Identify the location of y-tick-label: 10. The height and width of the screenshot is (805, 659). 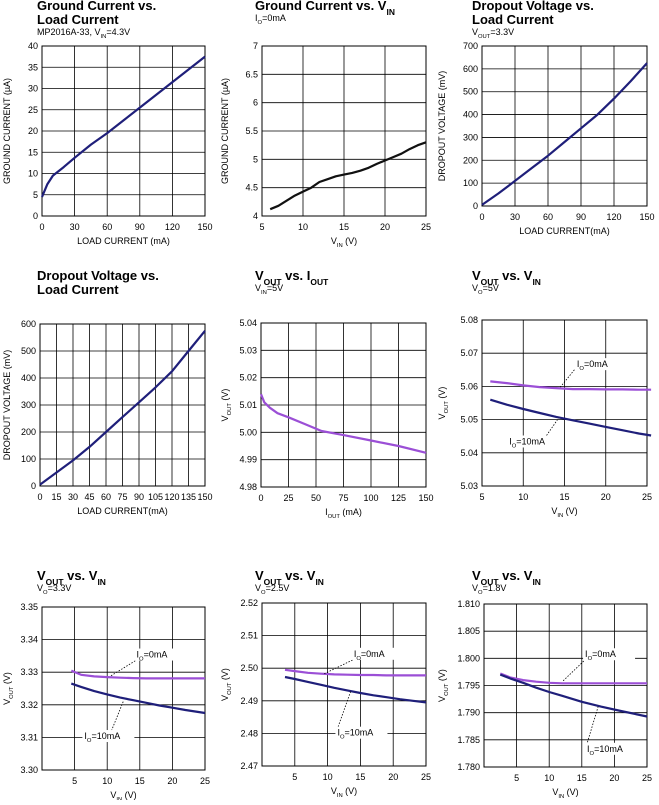
(33, 174).